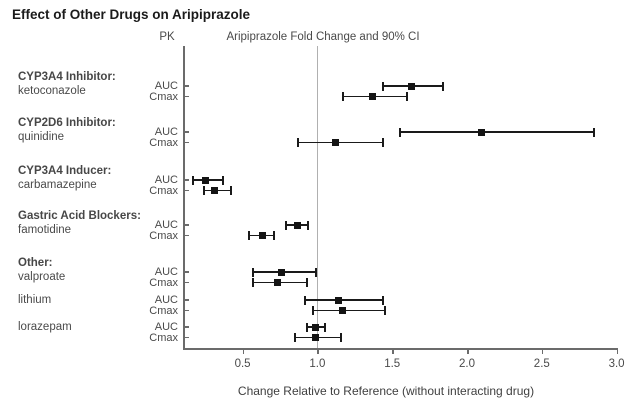 This screenshot has width=632, height=414. I want to click on group-label: Other:, so click(35, 263).